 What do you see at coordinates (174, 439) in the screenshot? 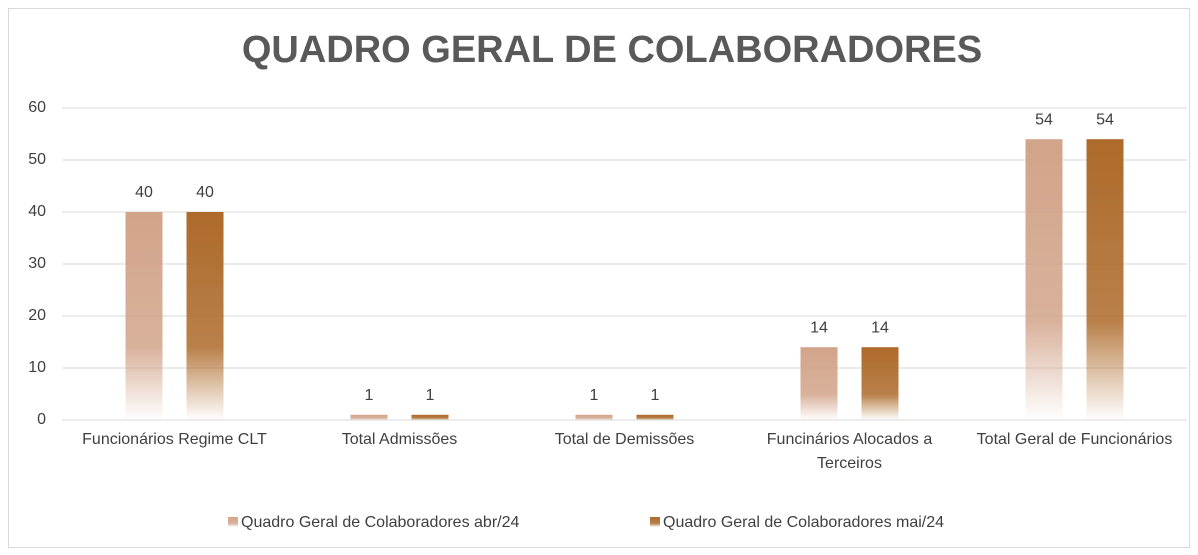
I see `x-tick-label: Funcionários Regime CLT` at bounding box center [174, 439].